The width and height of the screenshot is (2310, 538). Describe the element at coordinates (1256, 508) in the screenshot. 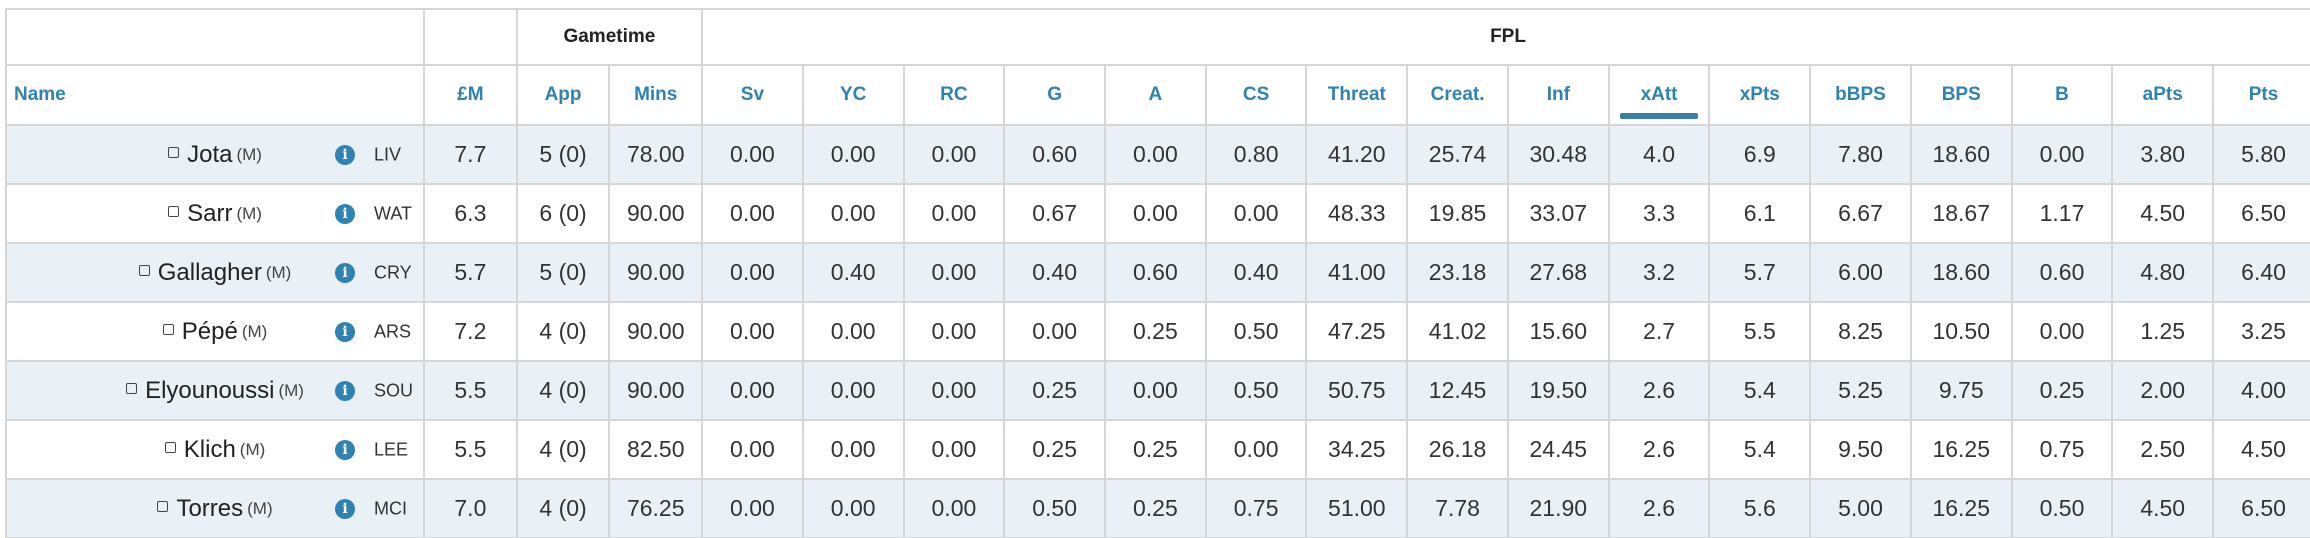

I see `cell-cs: 0.75` at that location.